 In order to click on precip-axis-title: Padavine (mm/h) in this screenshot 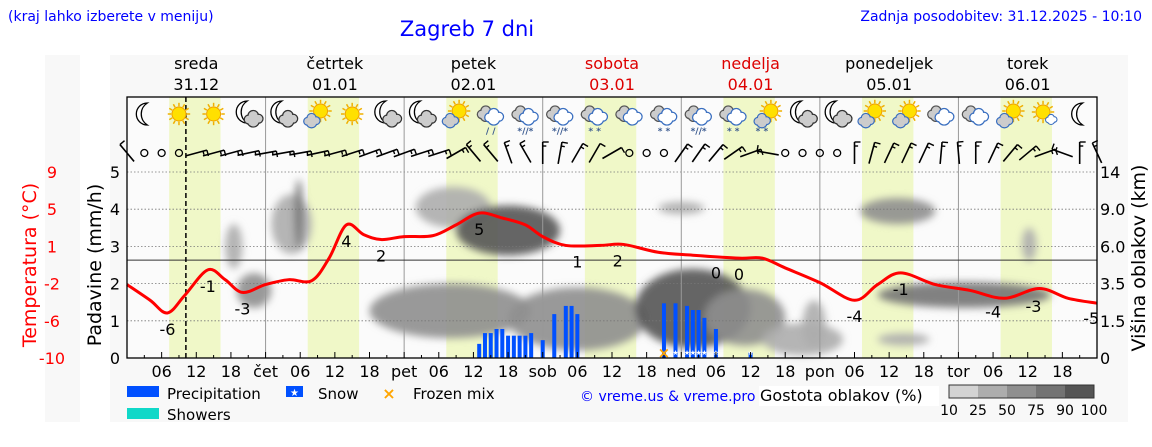, I will do `click(95, 265)`.